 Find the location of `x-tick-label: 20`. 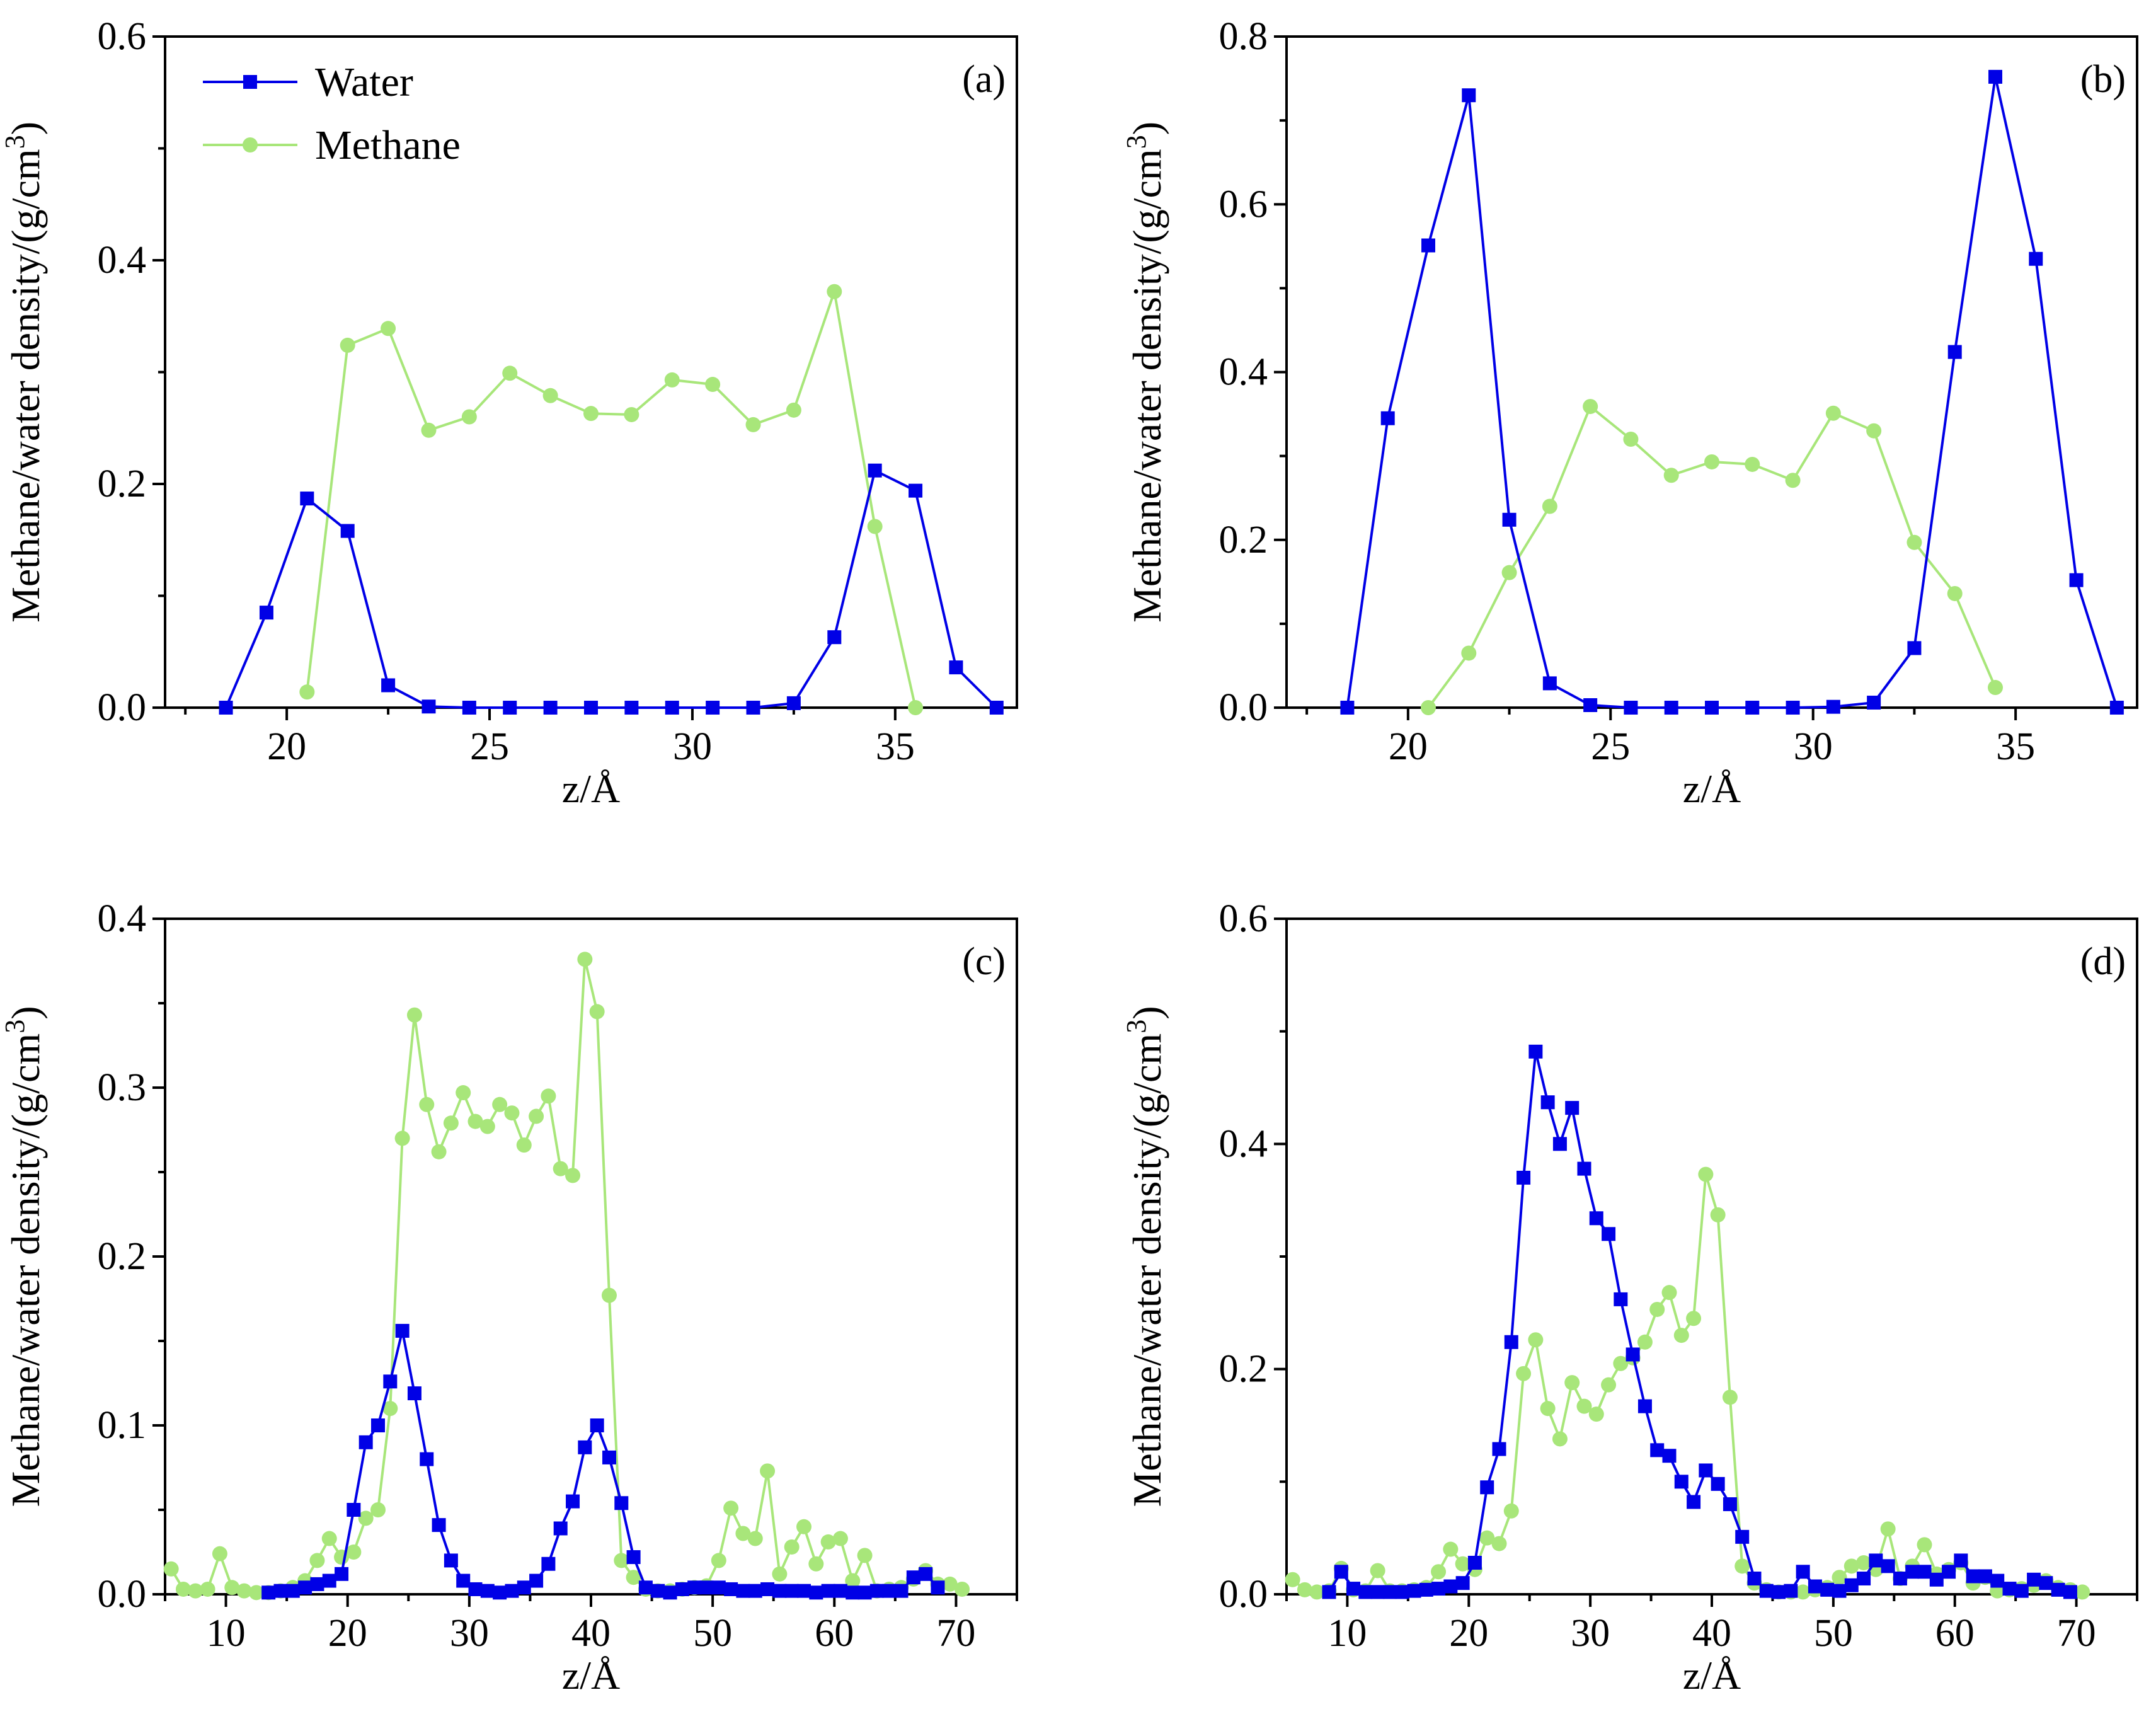

x-tick-label: 20 is located at coordinates (348, 1633).